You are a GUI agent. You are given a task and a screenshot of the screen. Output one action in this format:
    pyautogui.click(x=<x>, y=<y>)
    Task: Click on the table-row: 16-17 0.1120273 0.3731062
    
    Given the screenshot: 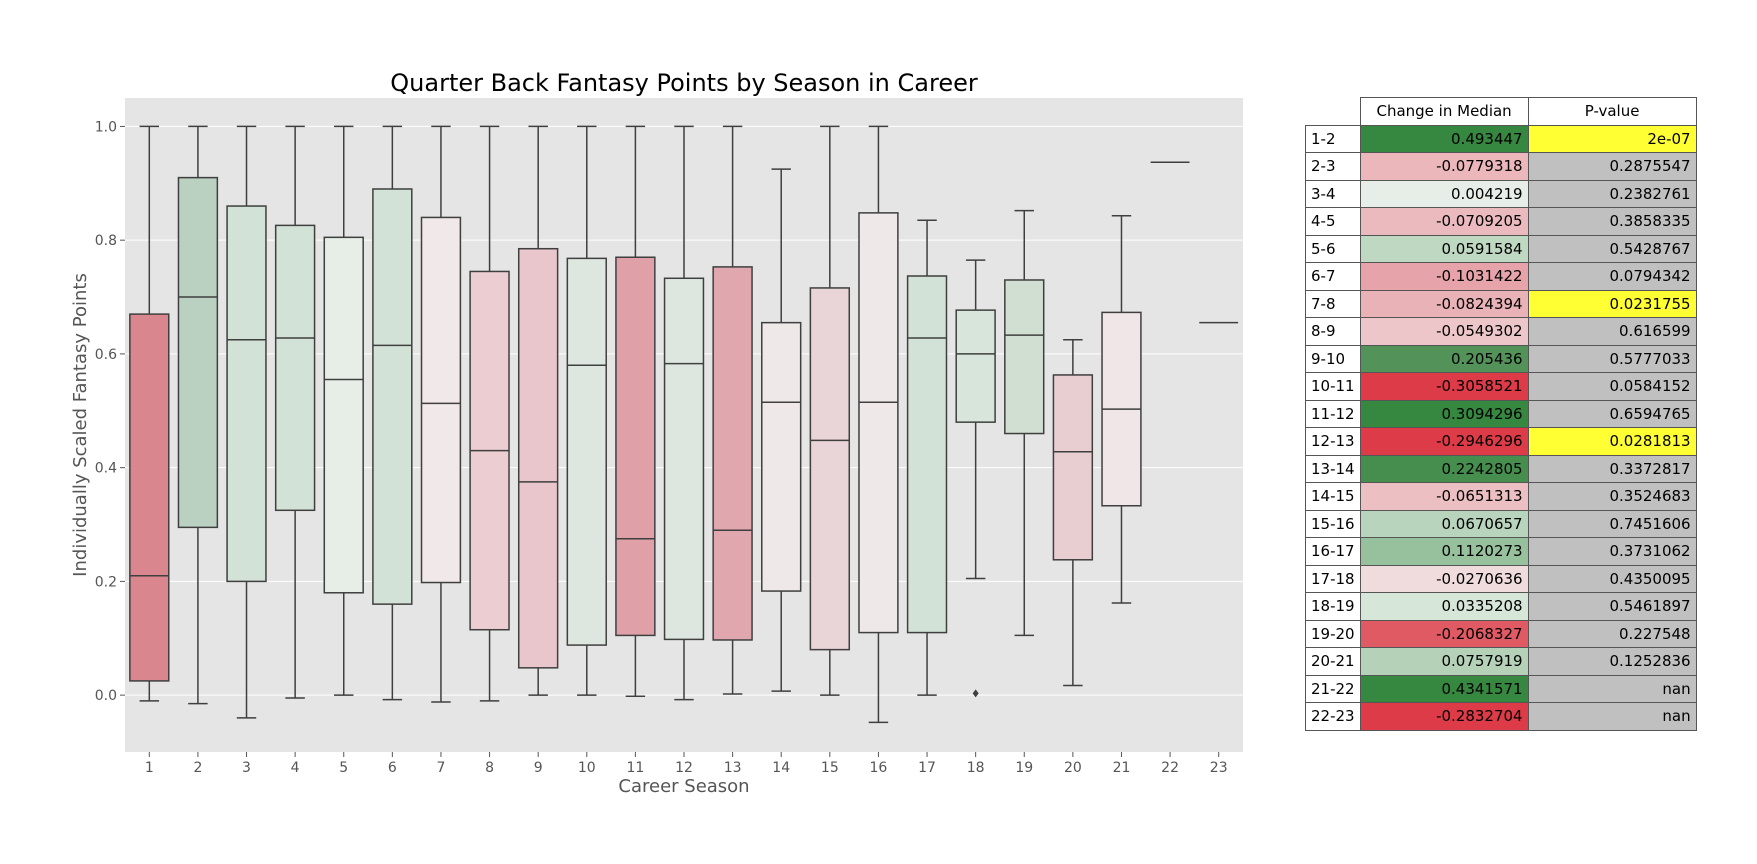 What is the action you would take?
    pyautogui.click(x=1501, y=551)
    